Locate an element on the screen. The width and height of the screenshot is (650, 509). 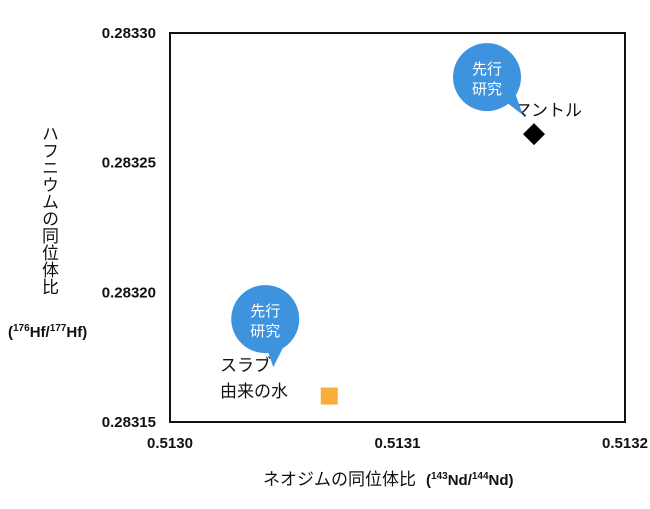
x-axis-ratio: (143Nd/144Nd) is located at coordinates (470, 480).